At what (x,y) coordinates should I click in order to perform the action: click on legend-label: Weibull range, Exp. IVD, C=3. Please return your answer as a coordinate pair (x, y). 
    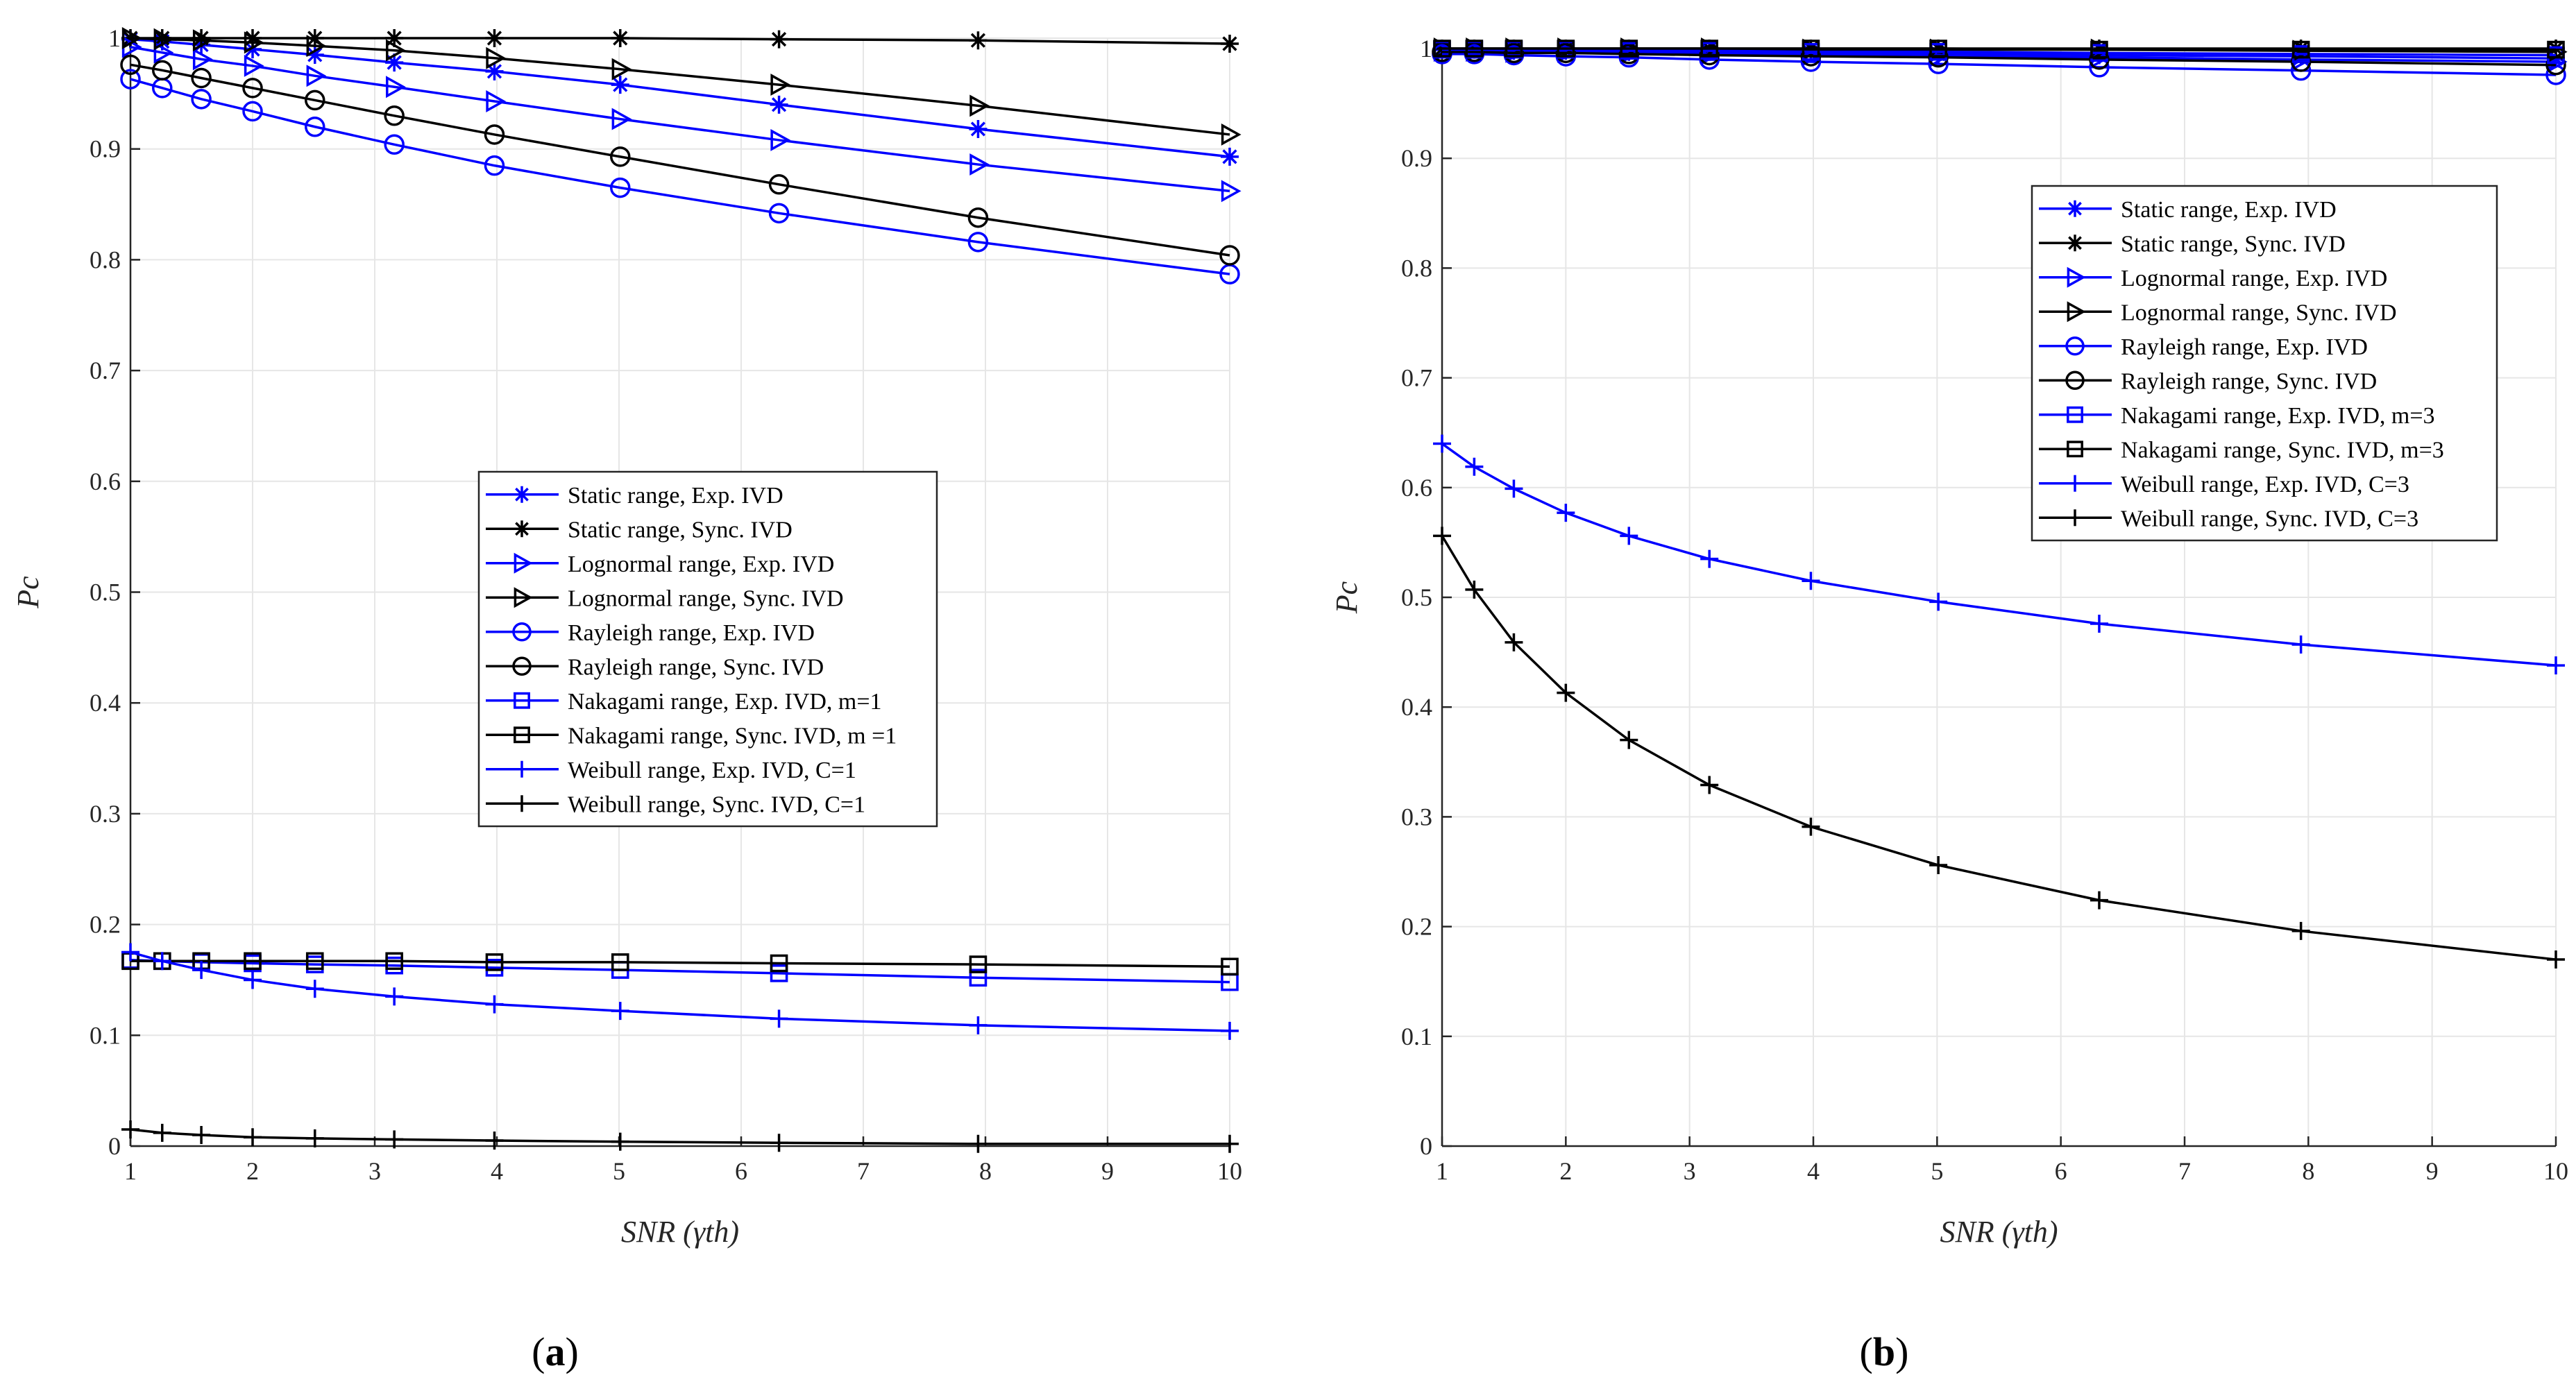
    Looking at the image, I should click on (2265, 485).